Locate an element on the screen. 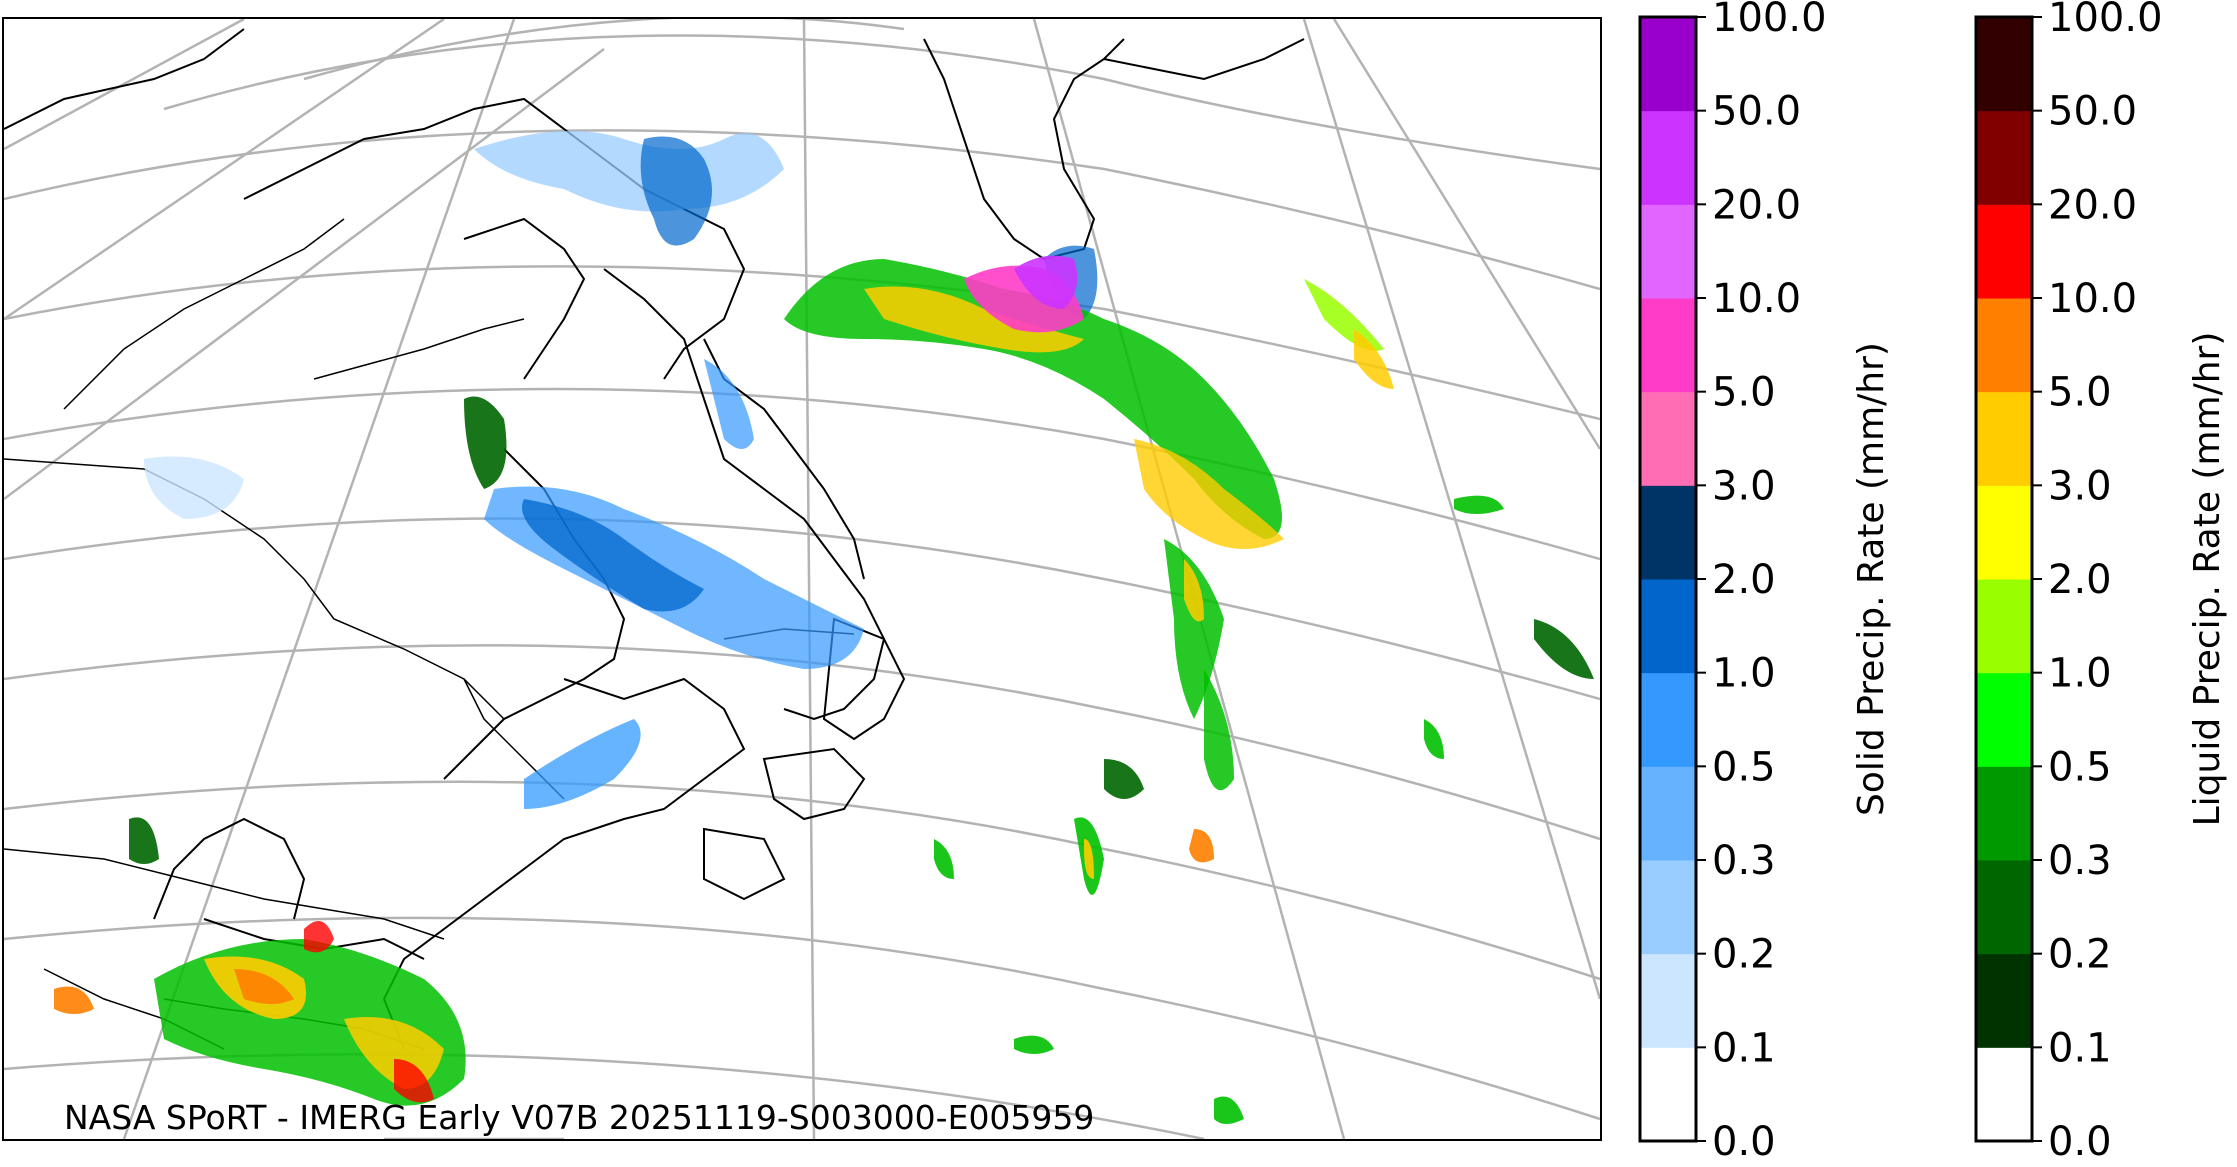 Image resolution: width=2237 pixels, height=1167 pixels. liquid-colorbar-tick-label: 0.1 is located at coordinates (2080, 1048).